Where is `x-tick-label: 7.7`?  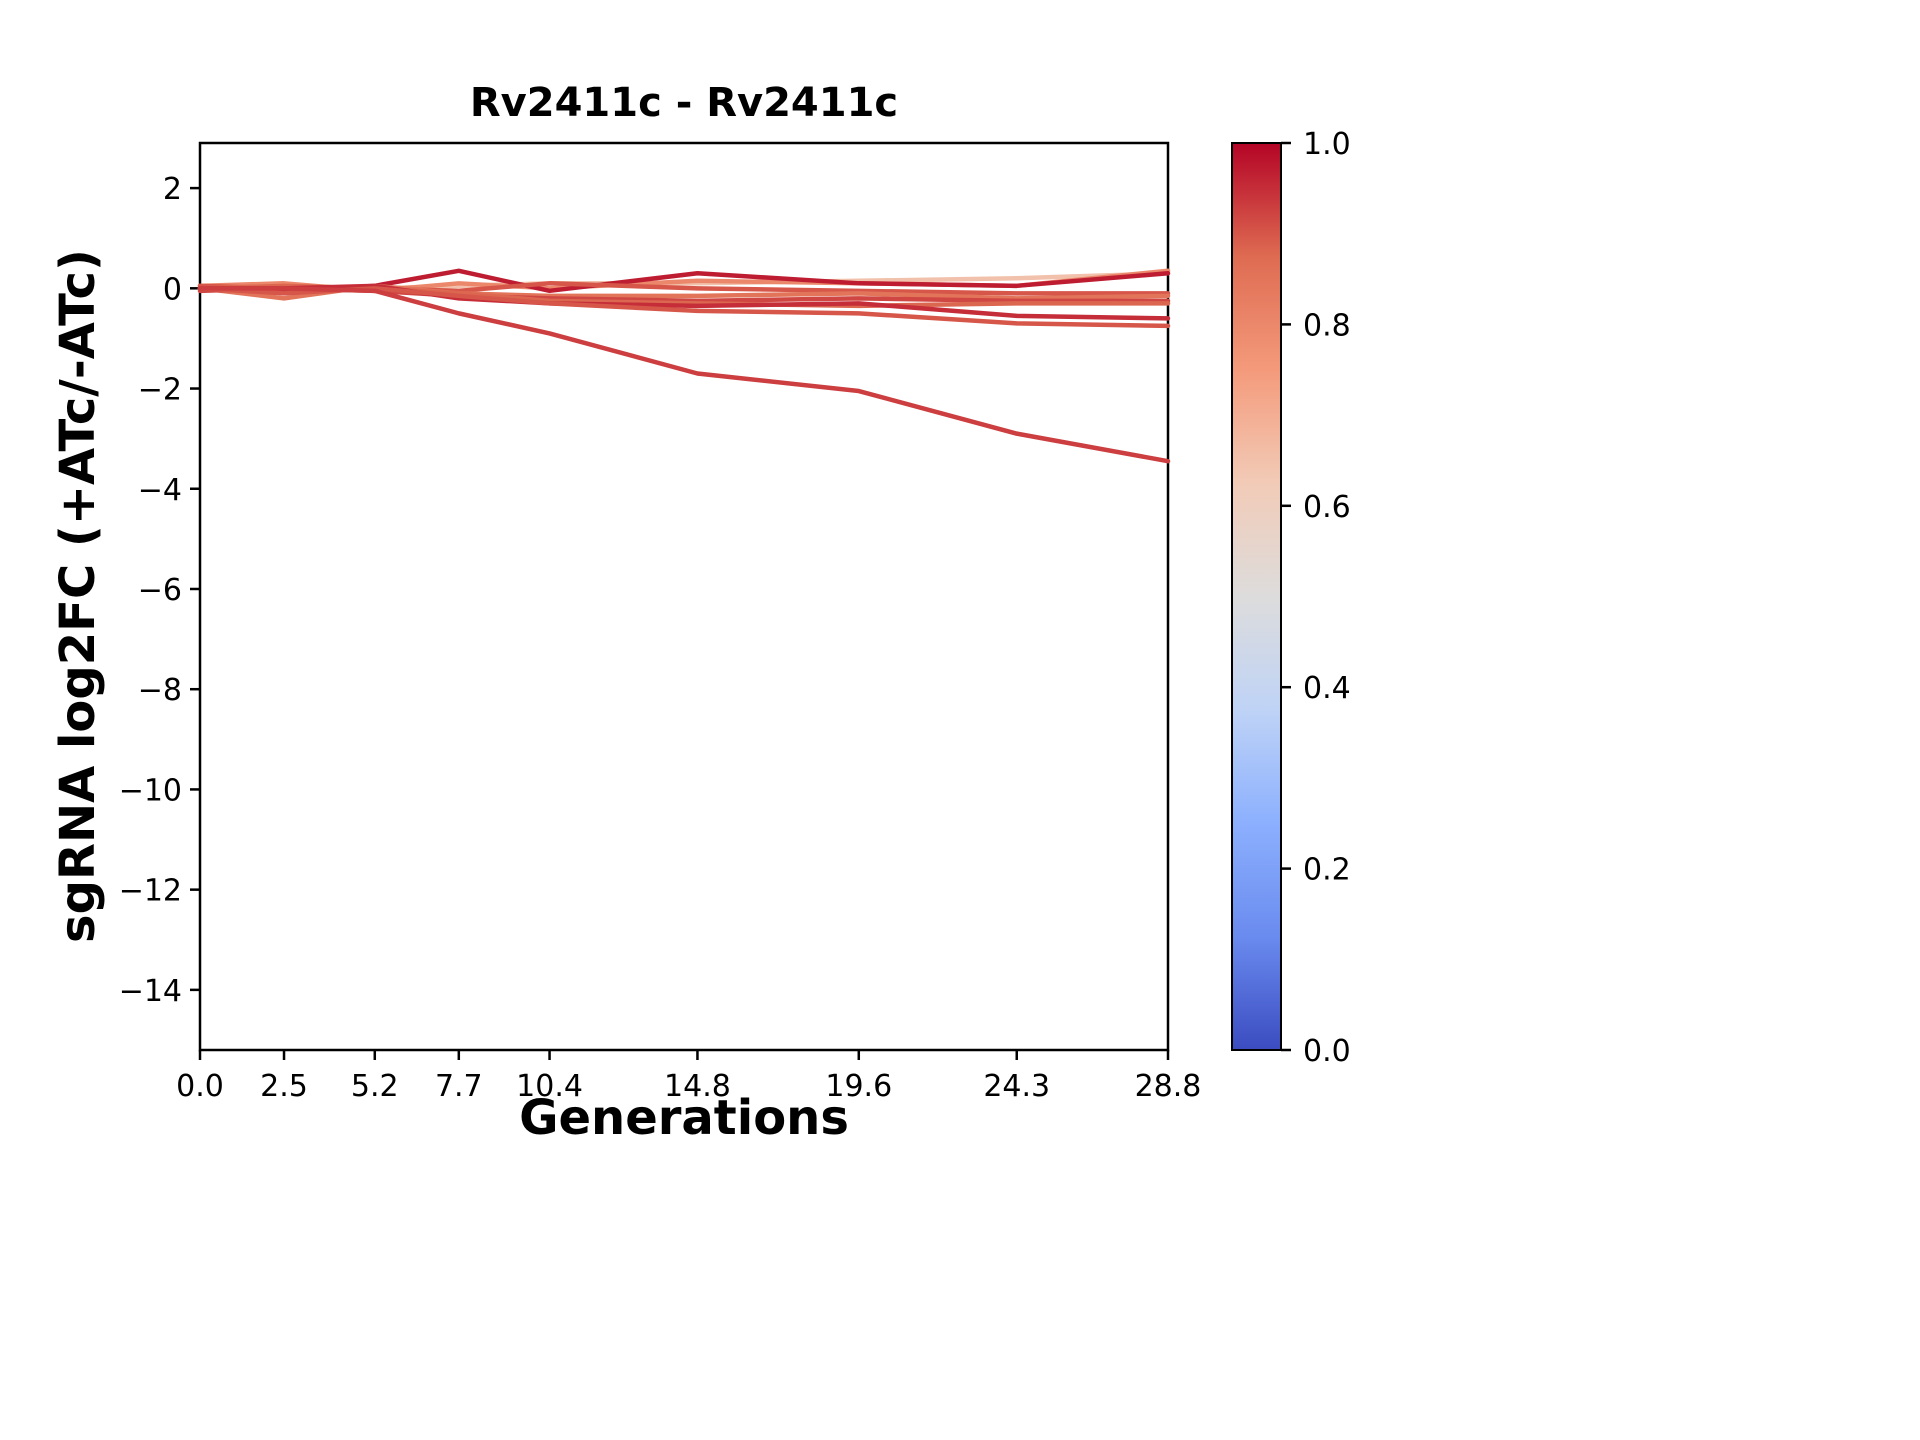 x-tick-label: 7.7 is located at coordinates (459, 1086).